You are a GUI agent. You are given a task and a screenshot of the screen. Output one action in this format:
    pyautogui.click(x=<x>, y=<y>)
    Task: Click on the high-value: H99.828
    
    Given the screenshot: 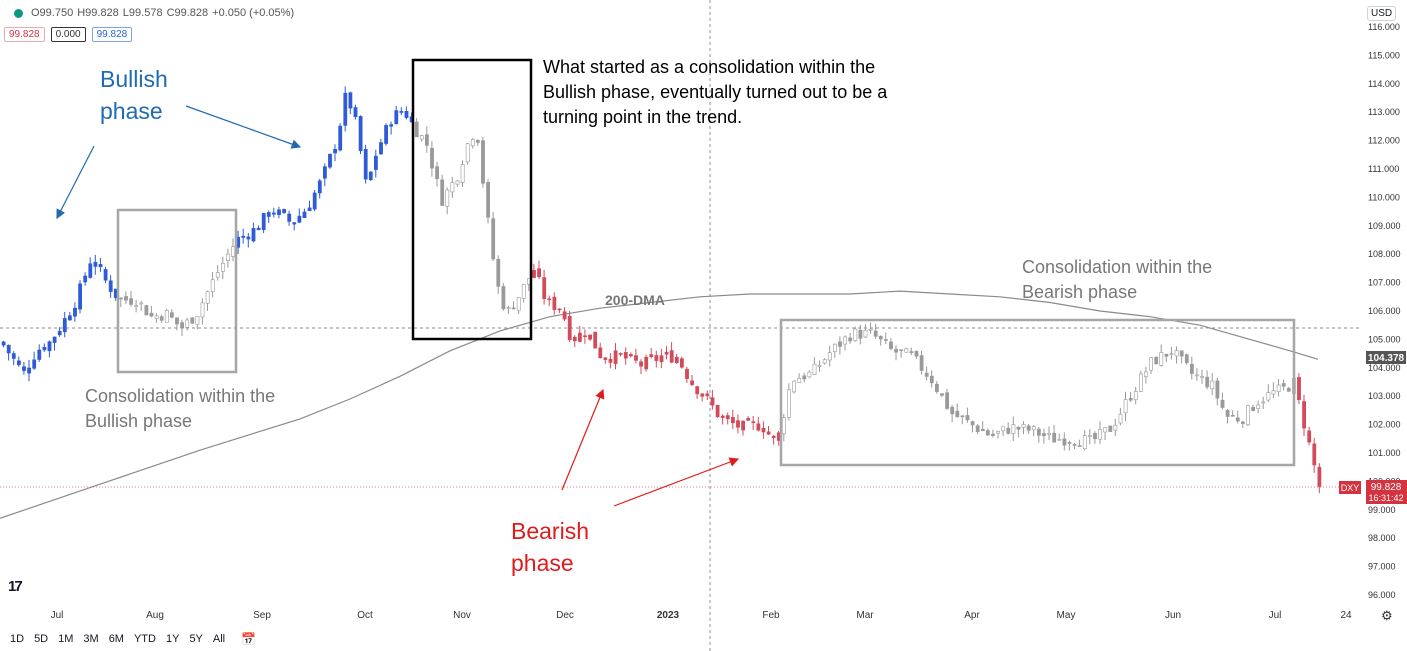 What is the action you would take?
    pyautogui.click(x=98, y=13)
    